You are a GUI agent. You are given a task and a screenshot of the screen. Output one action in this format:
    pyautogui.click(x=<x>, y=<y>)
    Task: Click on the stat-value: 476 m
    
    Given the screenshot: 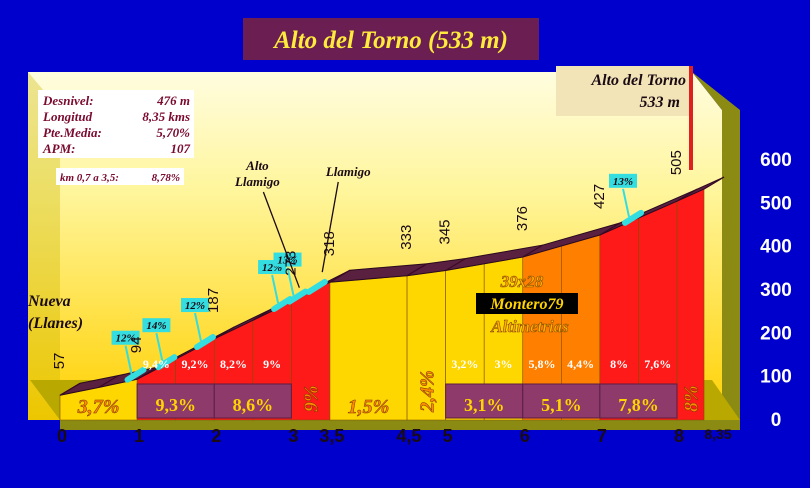 What is the action you would take?
    pyautogui.click(x=173, y=100)
    